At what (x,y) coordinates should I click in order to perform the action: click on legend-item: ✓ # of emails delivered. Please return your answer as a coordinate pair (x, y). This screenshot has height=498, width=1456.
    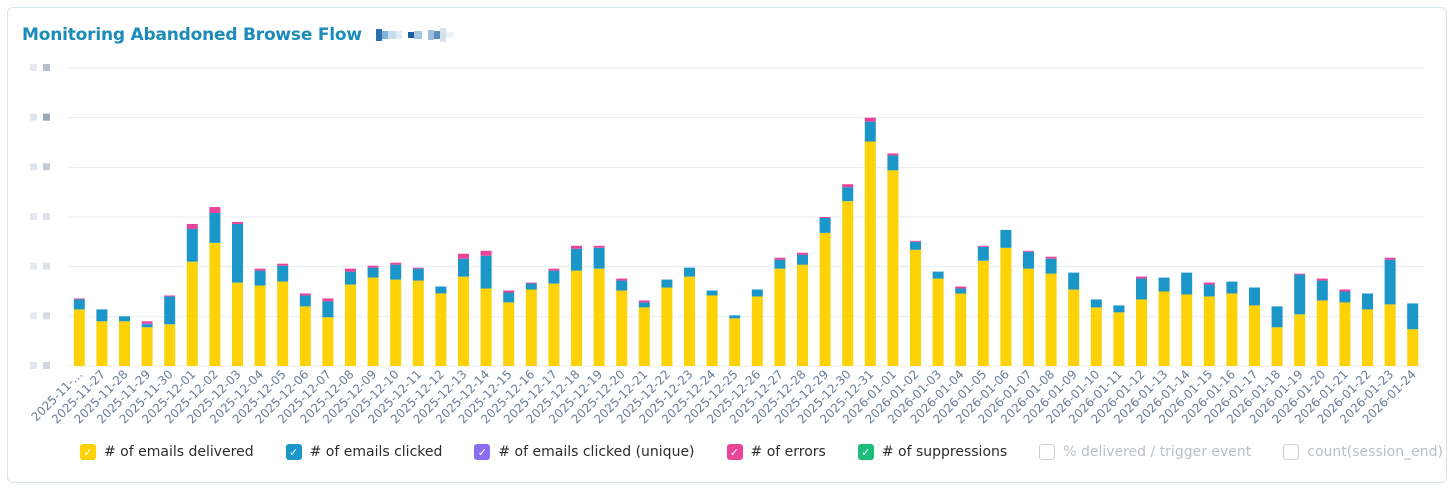
    Looking at the image, I should click on (167, 452).